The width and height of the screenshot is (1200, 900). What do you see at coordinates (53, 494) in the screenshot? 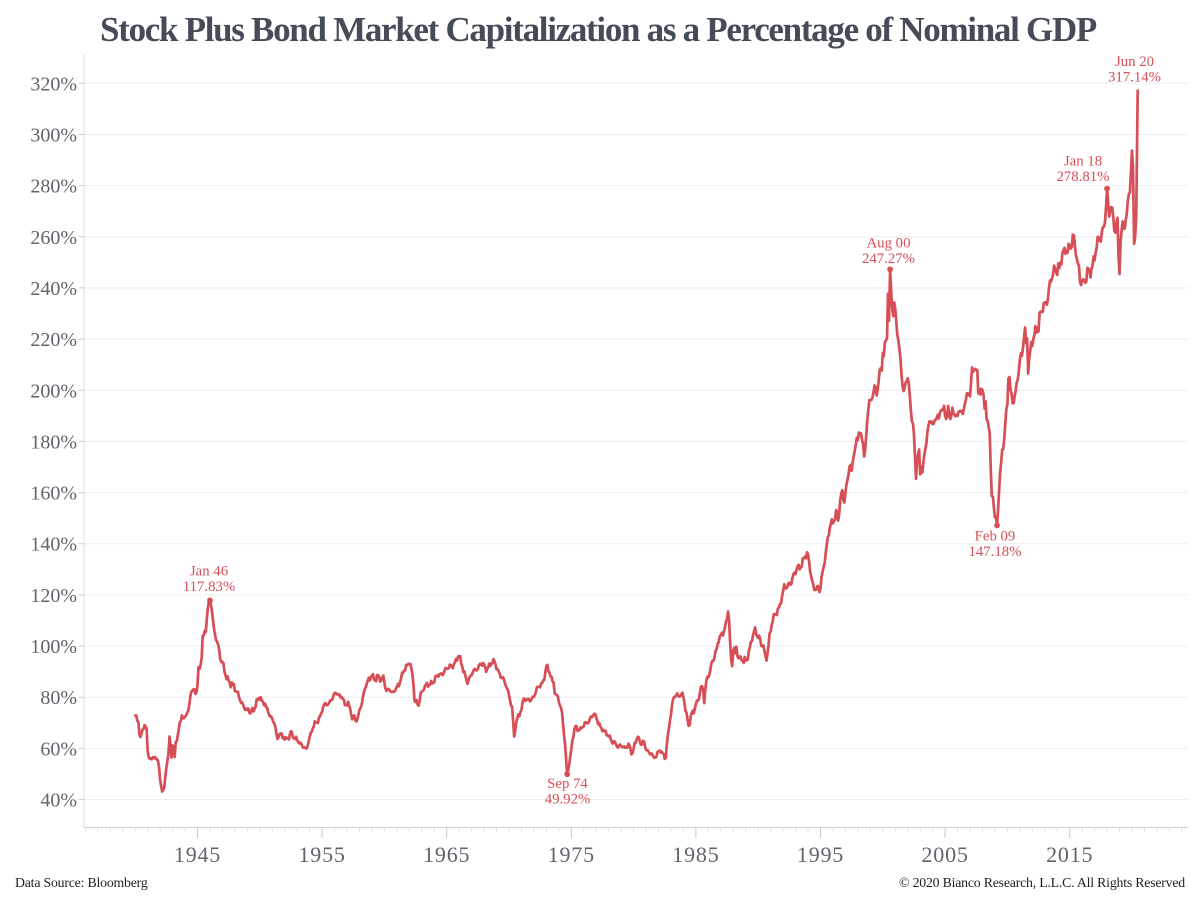
I see `svg-text: 160%` at bounding box center [53, 494].